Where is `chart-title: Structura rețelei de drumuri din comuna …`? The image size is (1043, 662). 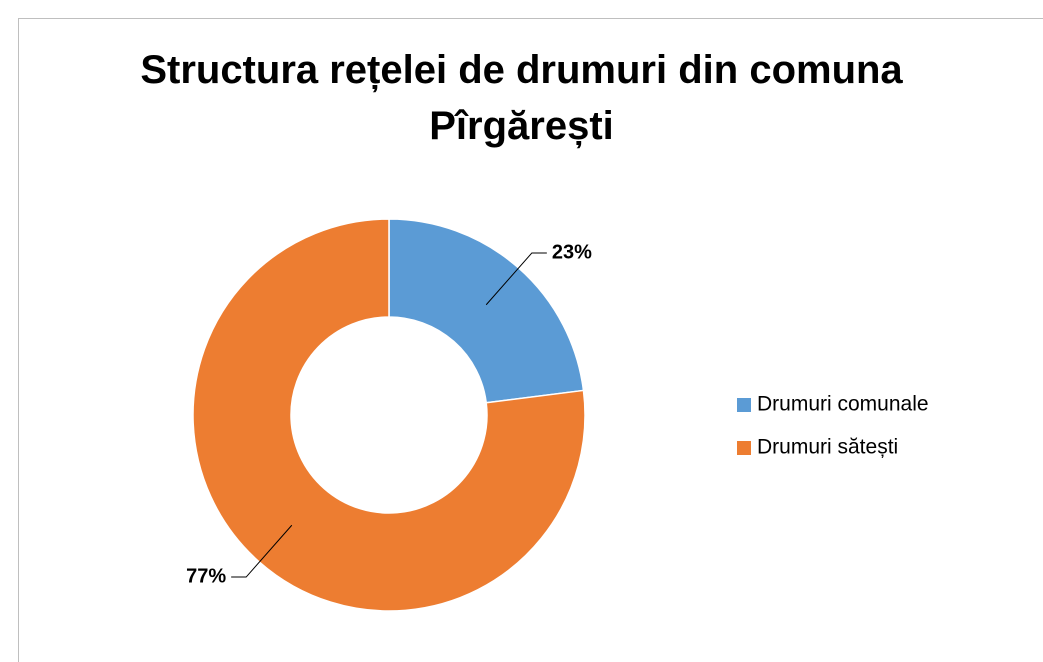
chart-title: Structura rețelei de drumuri din comuna … is located at coordinates (521, 98).